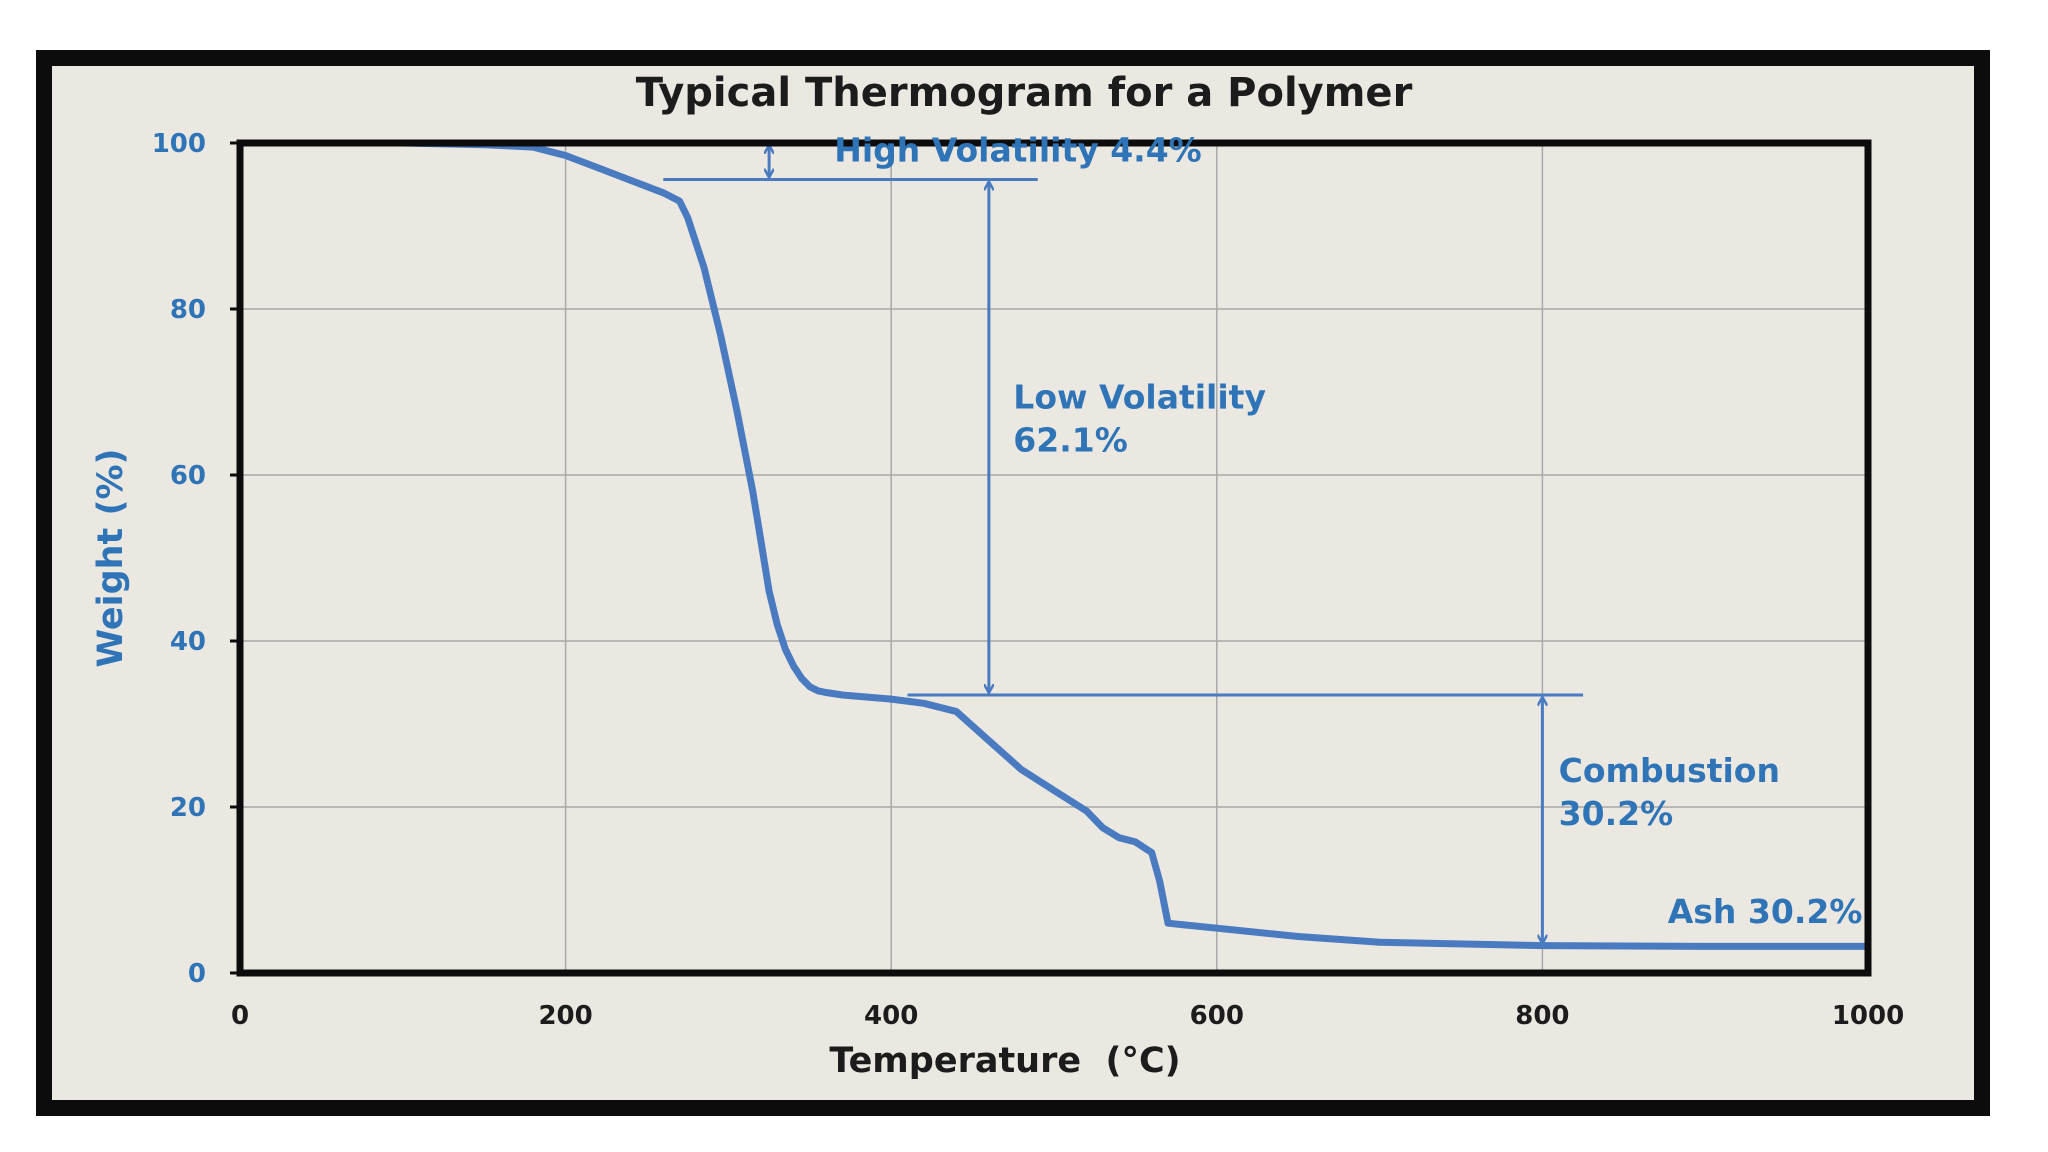  What do you see at coordinates (891, 1016) in the screenshot?
I see `x-tick-label: 400` at bounding box center [891, 1016].